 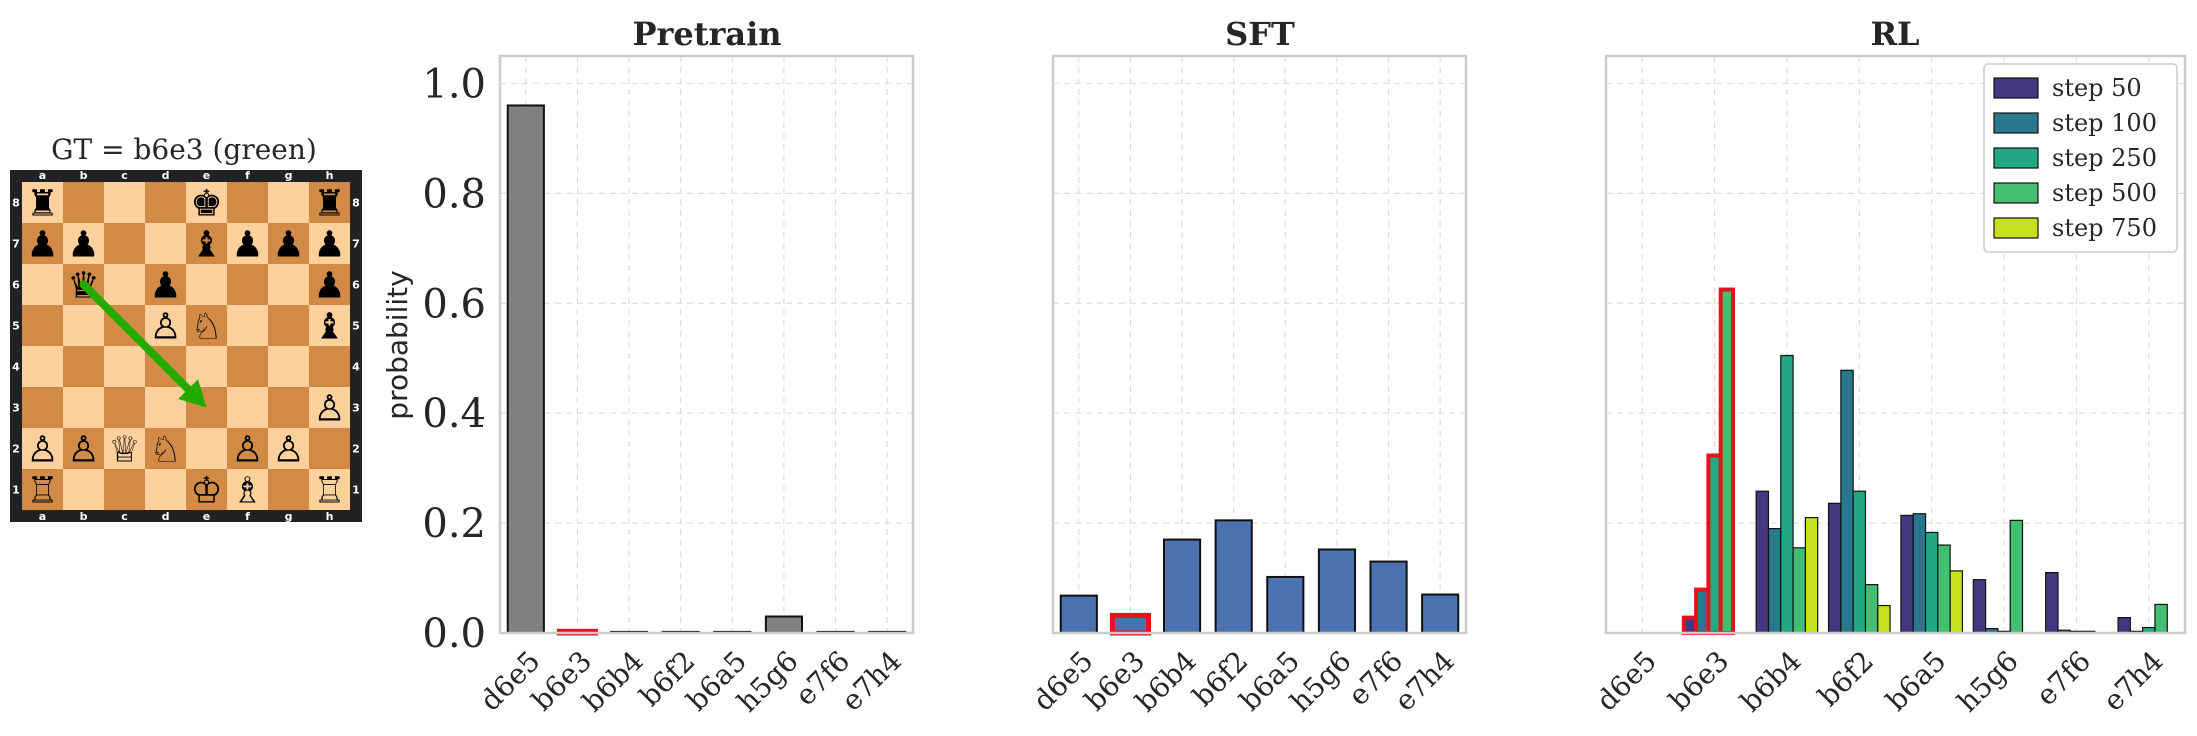 What do you see at coordinates (288, 489) in the screenshot?
I see `board-square-g1` at bounding box center [288, 489].